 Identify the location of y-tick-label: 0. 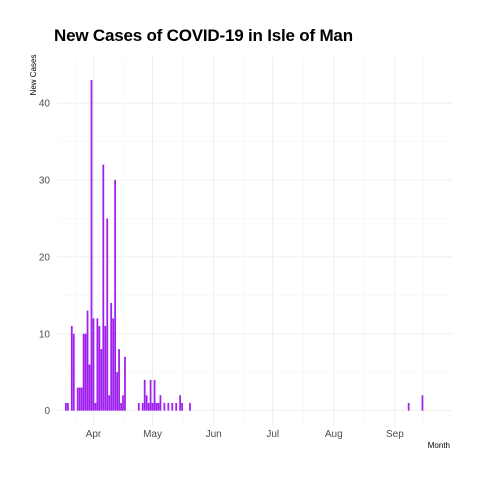
(47, 411).